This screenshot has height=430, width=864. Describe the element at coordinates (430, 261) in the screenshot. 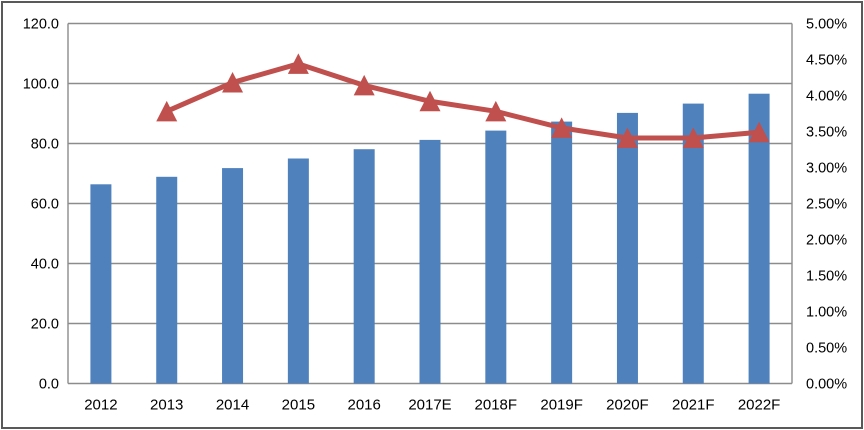

I see `bar-2017E` at that location.